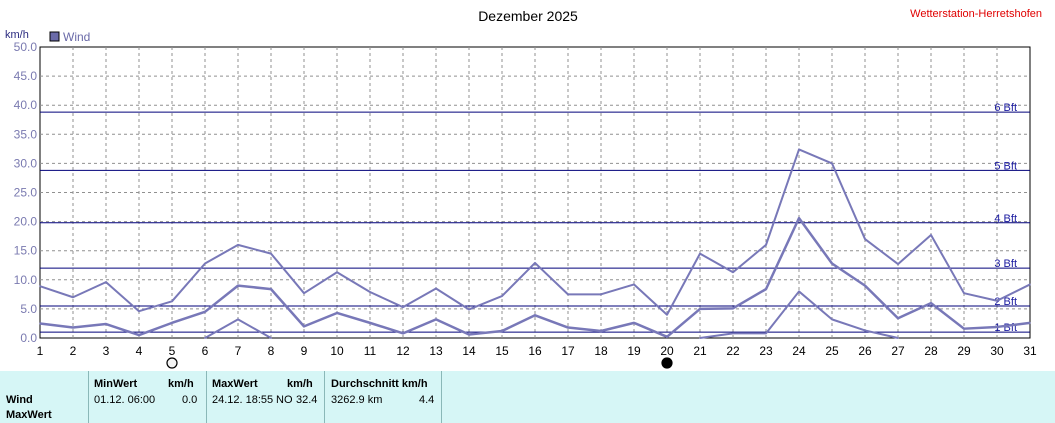  Describe the element at coordinates (403, 351) in the screenshot. I see `x-tick-label: 12` at that location.